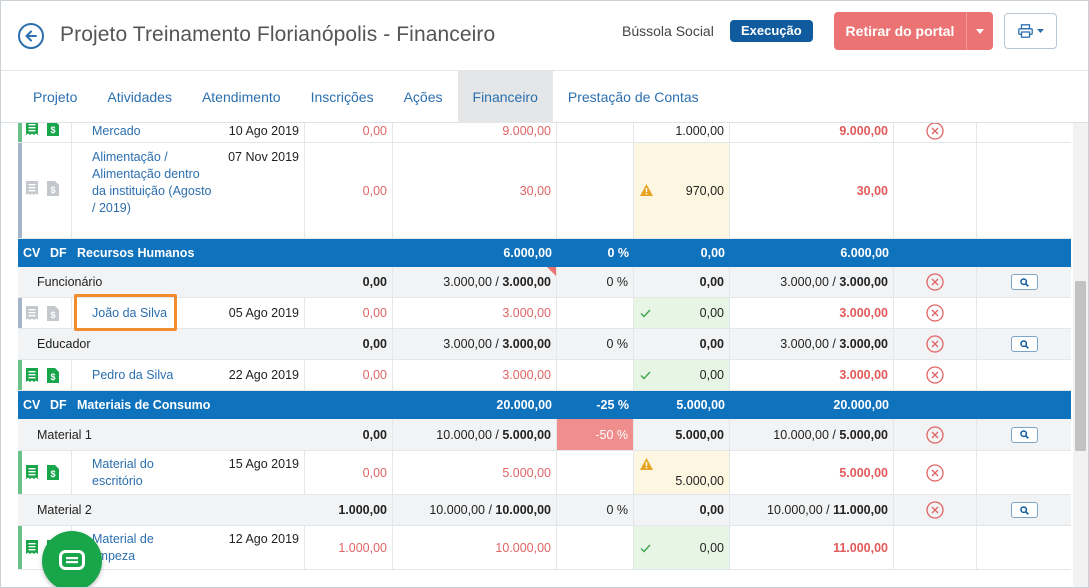 The height and width of the screenshot is (588, 1089). I want to click on value-cell: 11.000,00, so click(812, 547).